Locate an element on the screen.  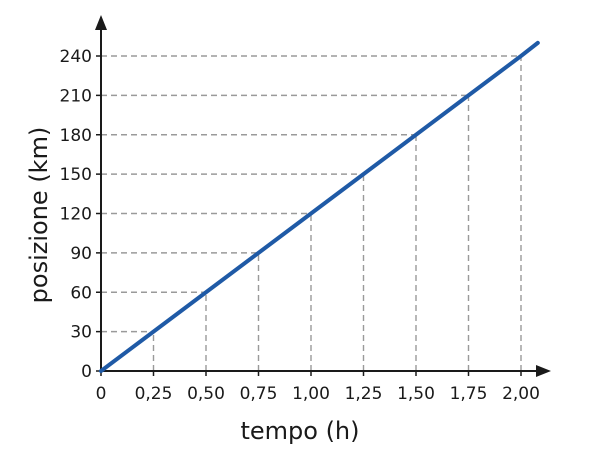
x-tick-labels: 0 0,25 0,50 0,75 1,00 1,25 1,50 1,75 2,00 is located at coordinates (318, 394).